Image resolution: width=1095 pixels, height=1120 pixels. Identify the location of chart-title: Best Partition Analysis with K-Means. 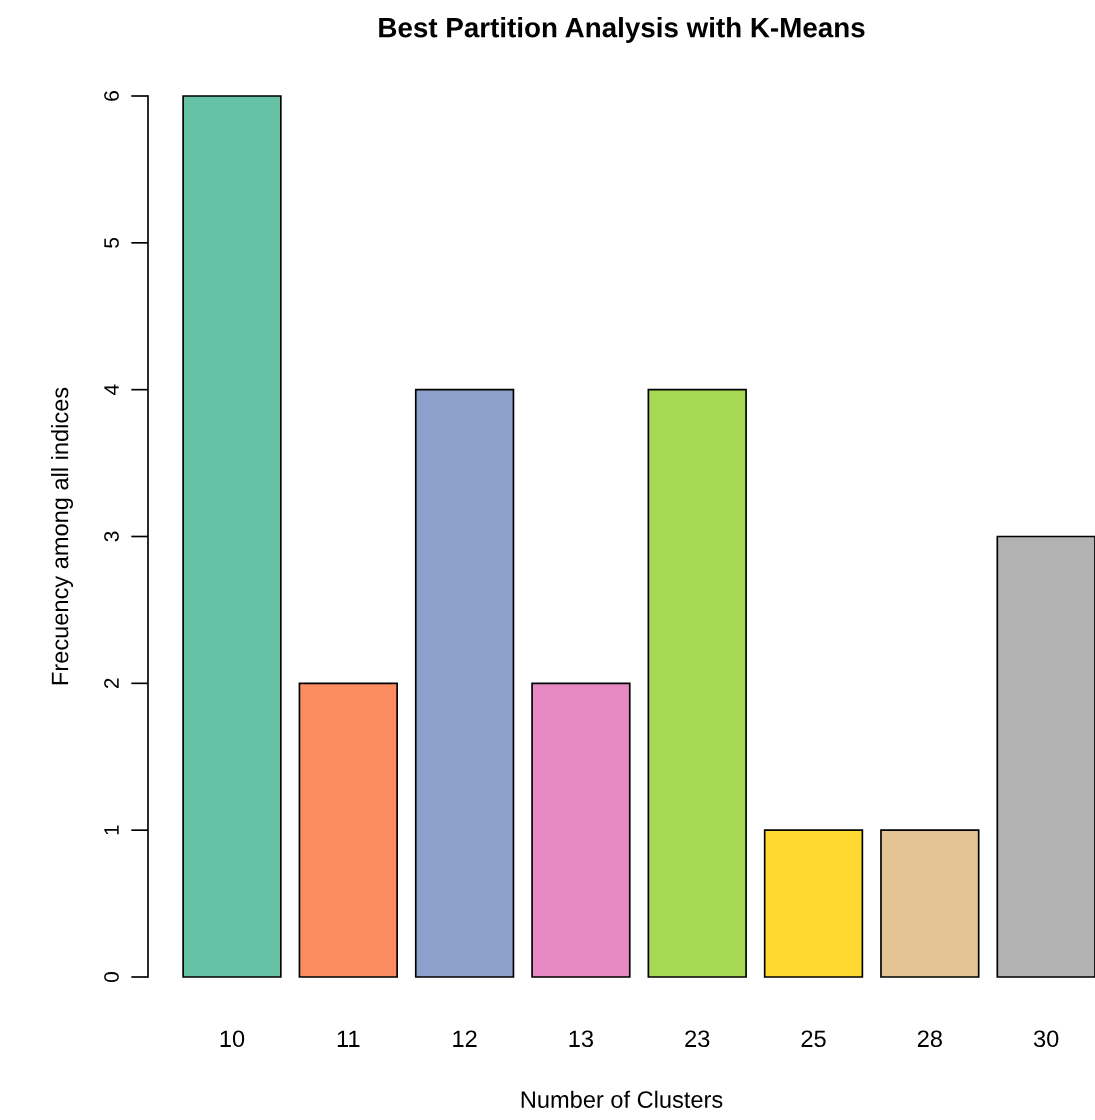
(622, 30).